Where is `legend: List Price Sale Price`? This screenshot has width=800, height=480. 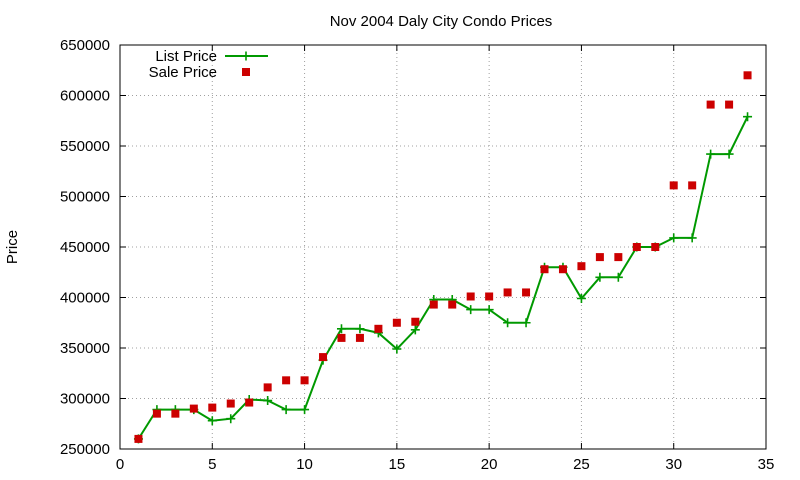 legend: List Price Sale Price is located at coordinates (208, 64).